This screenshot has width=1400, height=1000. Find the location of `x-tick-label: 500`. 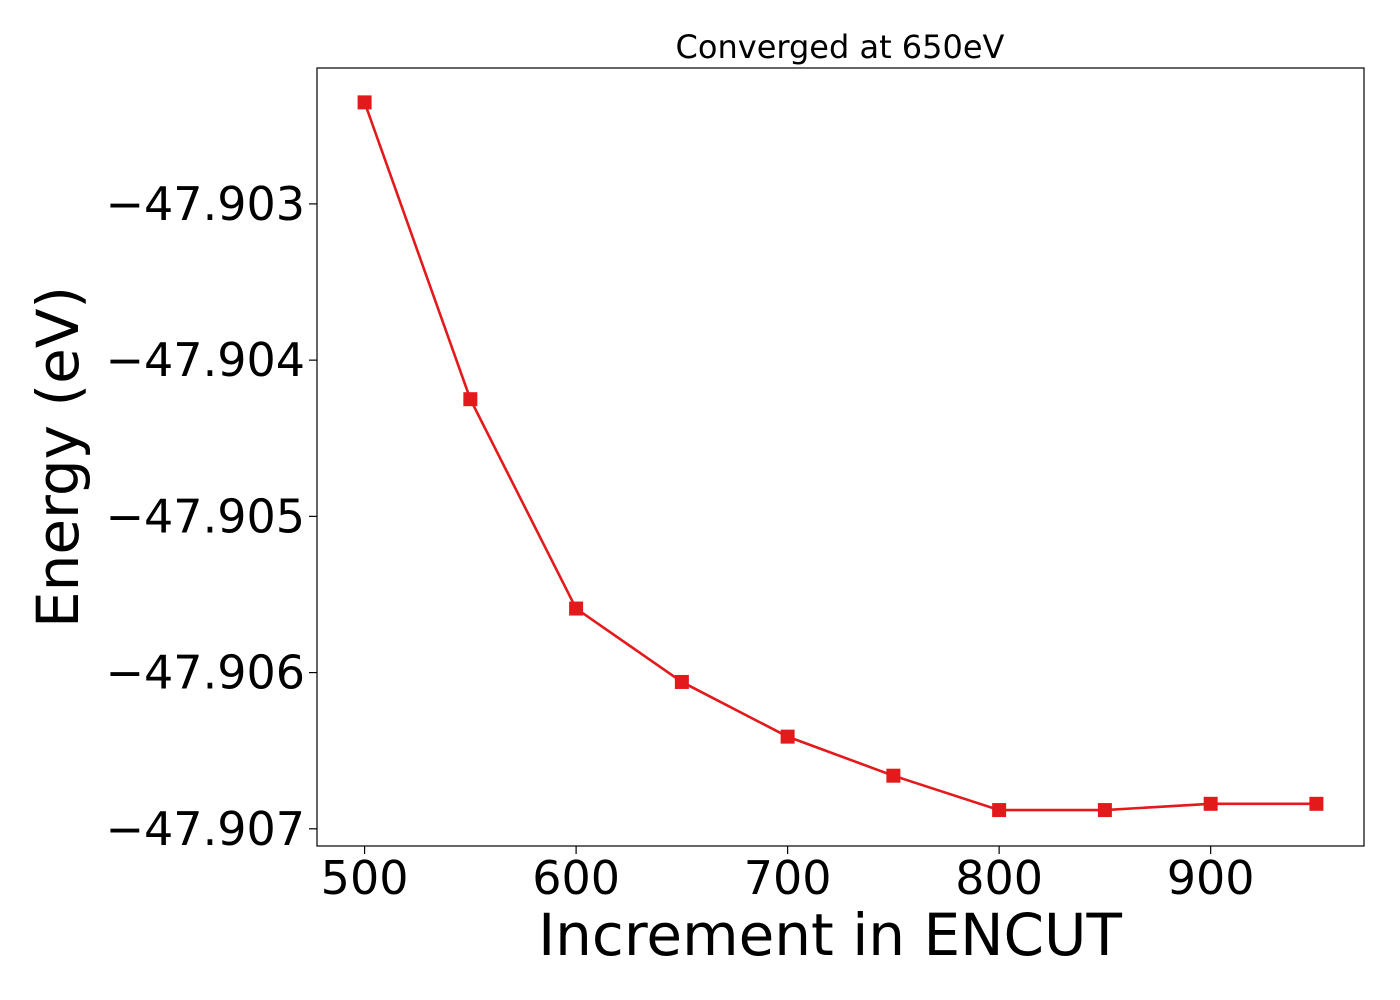

x-tick-label: 500 is located at coordinates (365, 878).